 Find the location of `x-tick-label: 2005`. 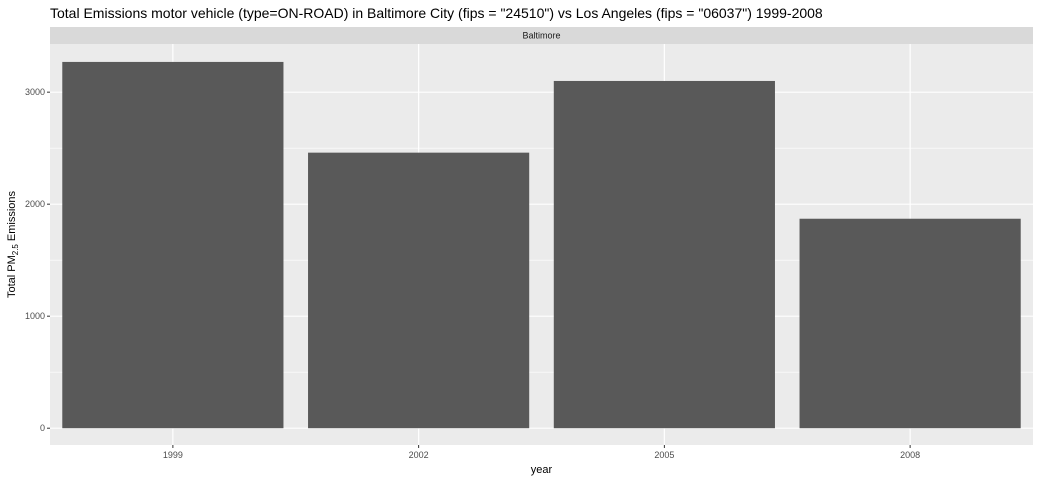

x-tick-label: 2005 is located at coordinates (664, 455).